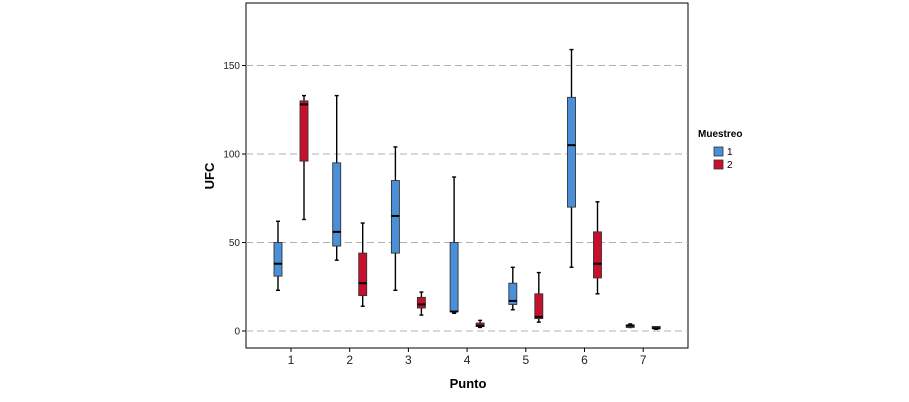 Image resolution: width=909 pixels, height=402 pixels. What do you see at coordinates (349, 360) in the screenshot?
I see `x-tick-label: 2` at bounding box center [349, 360].